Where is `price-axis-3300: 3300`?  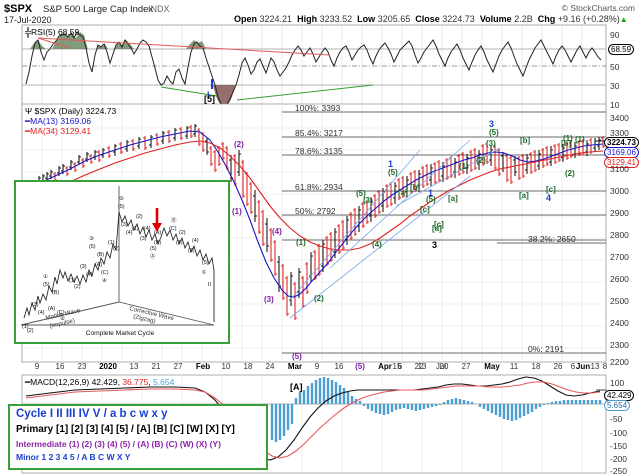 price-axis-3300: 3300 is located at coordinates (619, 133).